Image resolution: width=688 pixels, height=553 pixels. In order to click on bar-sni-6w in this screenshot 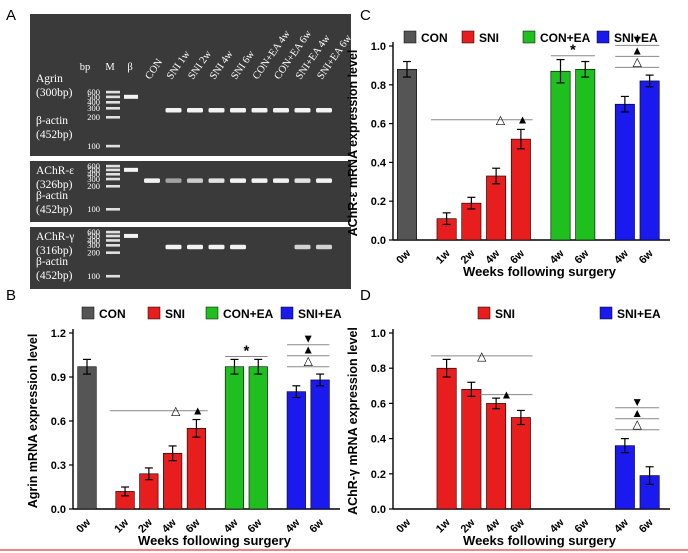, I will do `click(520, 189)`.